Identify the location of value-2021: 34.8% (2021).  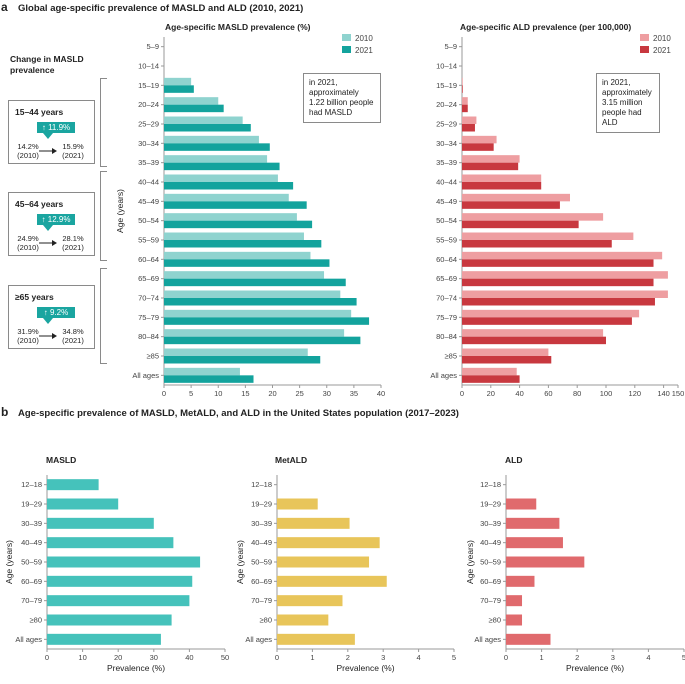
(73, 336).